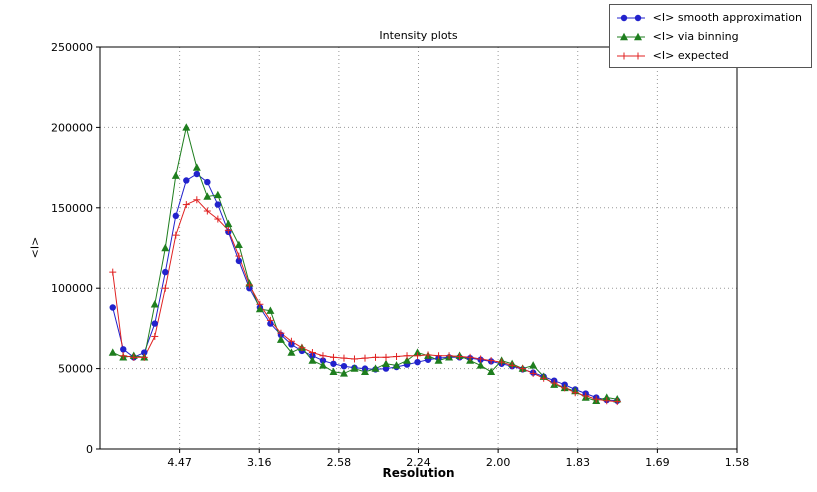 The width and height of the screenshot is (817, 492). I want to click on legend-item: <I> smooth approximation, so click(709, 17).